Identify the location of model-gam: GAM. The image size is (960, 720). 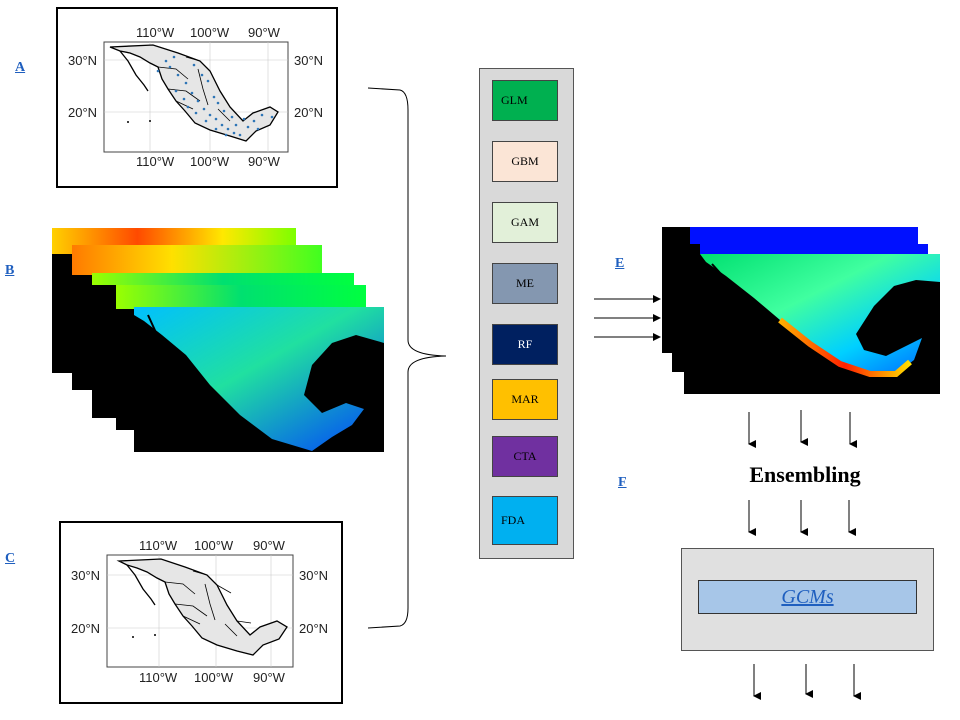
(525, 222).